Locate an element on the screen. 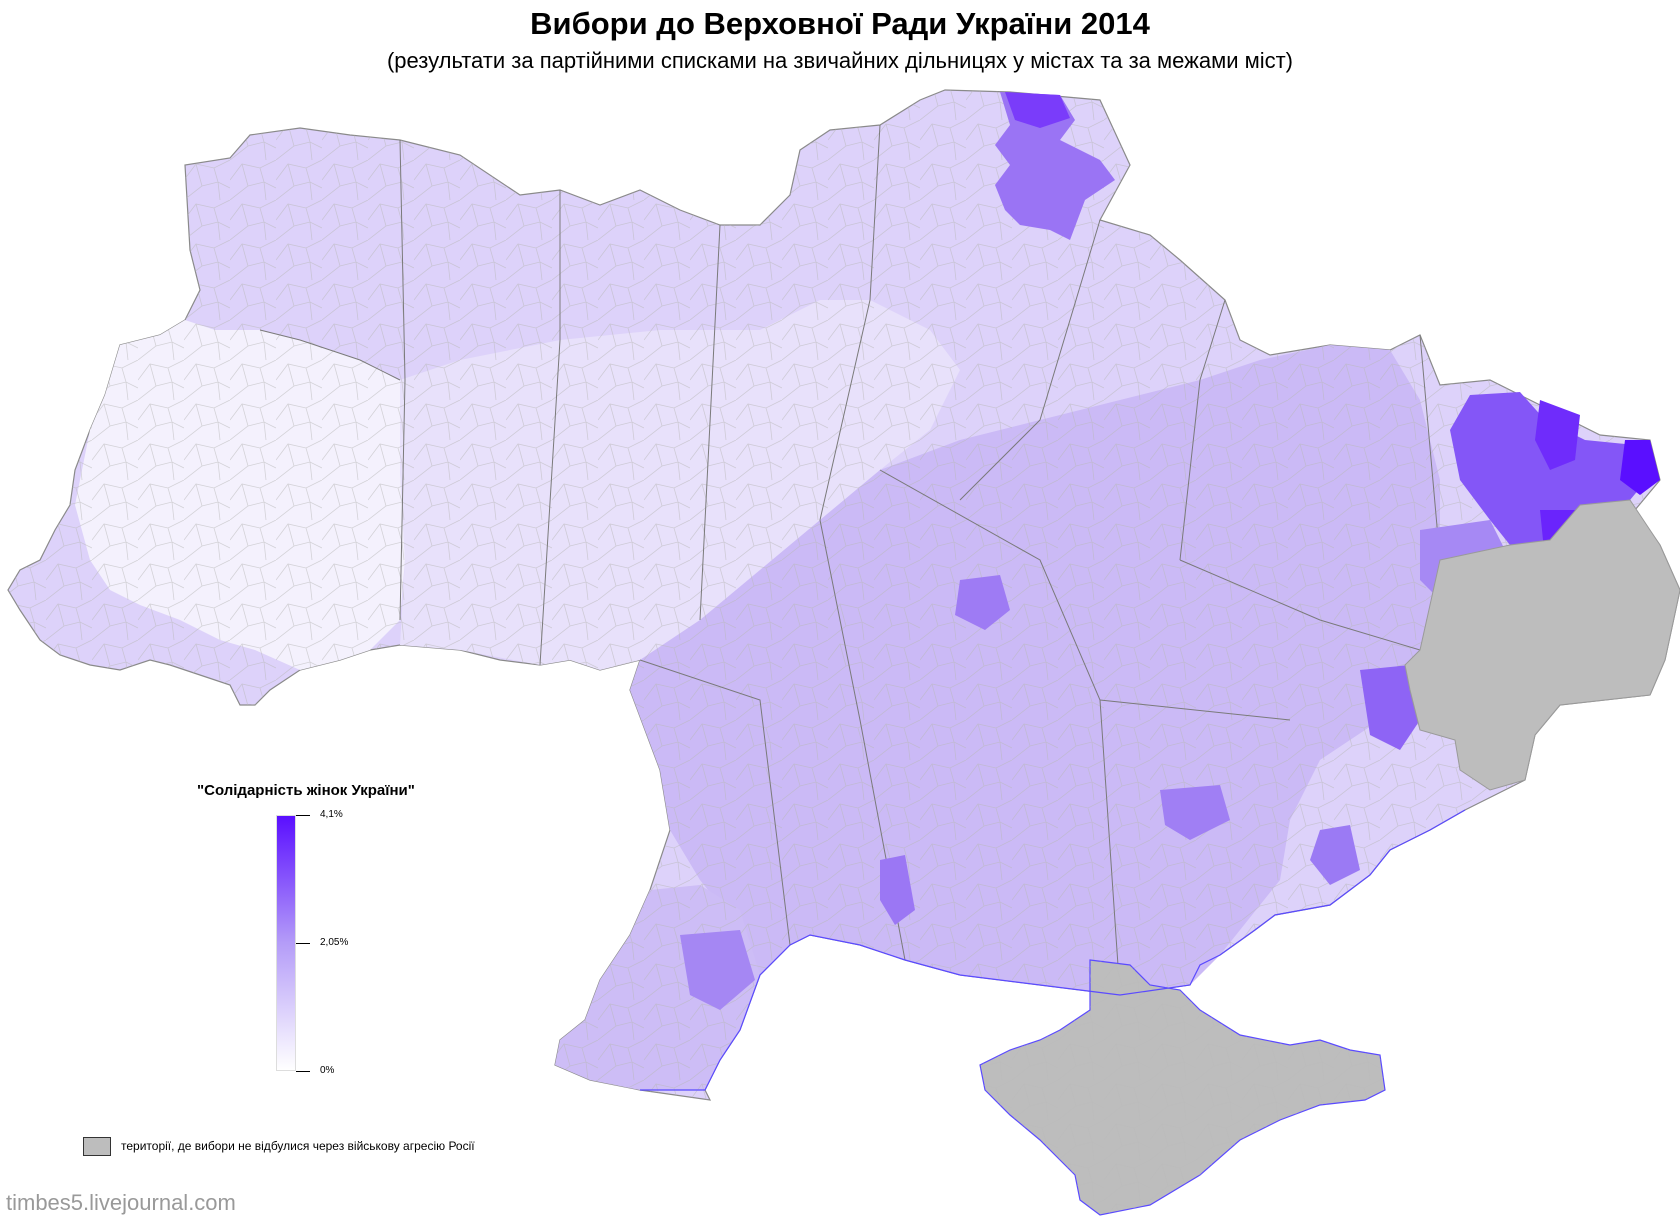  legend-tick-max is located at coordinates (303, 815).